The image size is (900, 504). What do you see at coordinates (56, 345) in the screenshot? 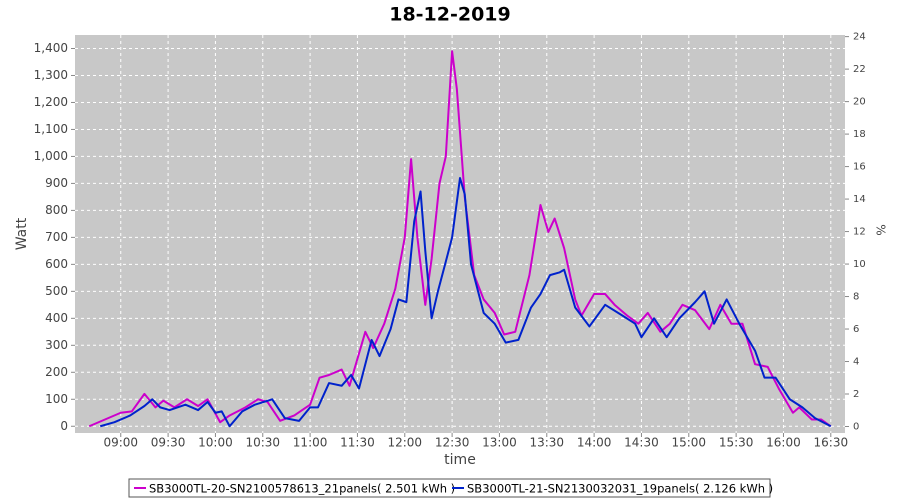
I see `y-tick-label: 300` at bounding box center [56, 345].